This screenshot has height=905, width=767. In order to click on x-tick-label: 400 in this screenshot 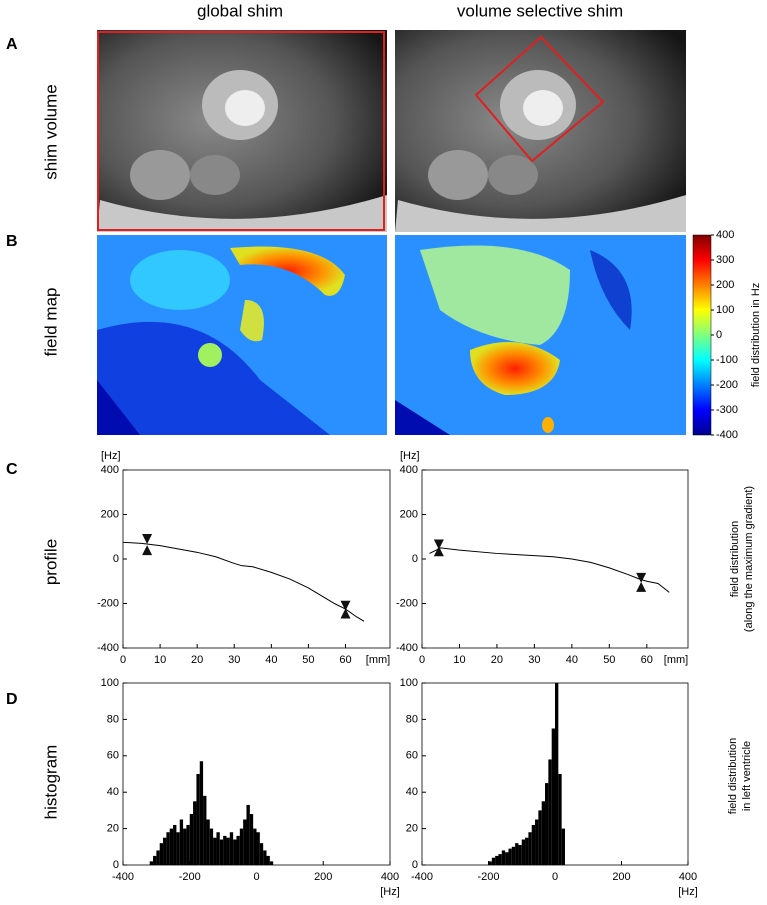, I will do `click(688, 877)`.